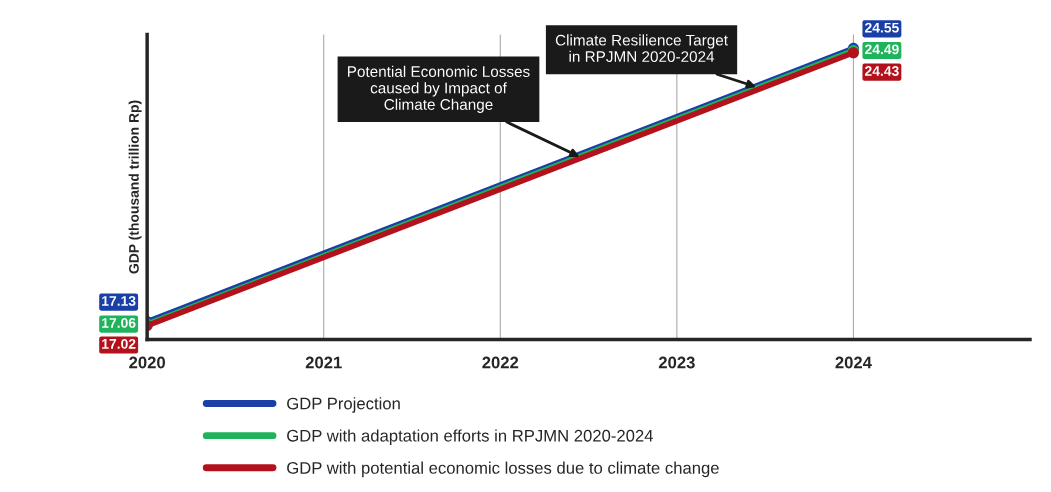 This screenshot has height=492, width=1051. What do you see at coordinates (676, 362) in the screenshot?
I see `x-tick-label: 2023` at bounding box center [676, 362].